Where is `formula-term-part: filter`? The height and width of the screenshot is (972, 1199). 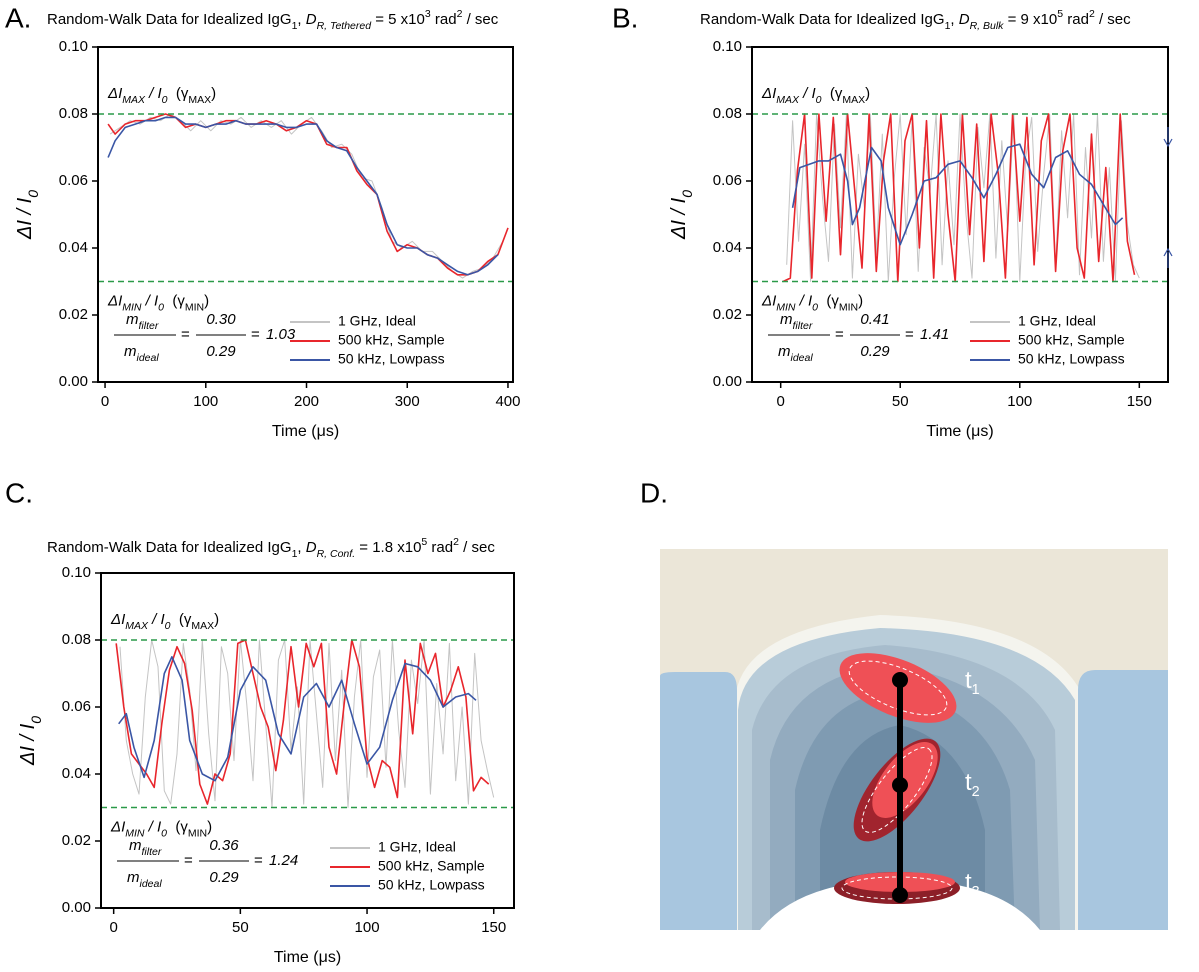
formula-term-part: filter is located at coordinates (149, 326).